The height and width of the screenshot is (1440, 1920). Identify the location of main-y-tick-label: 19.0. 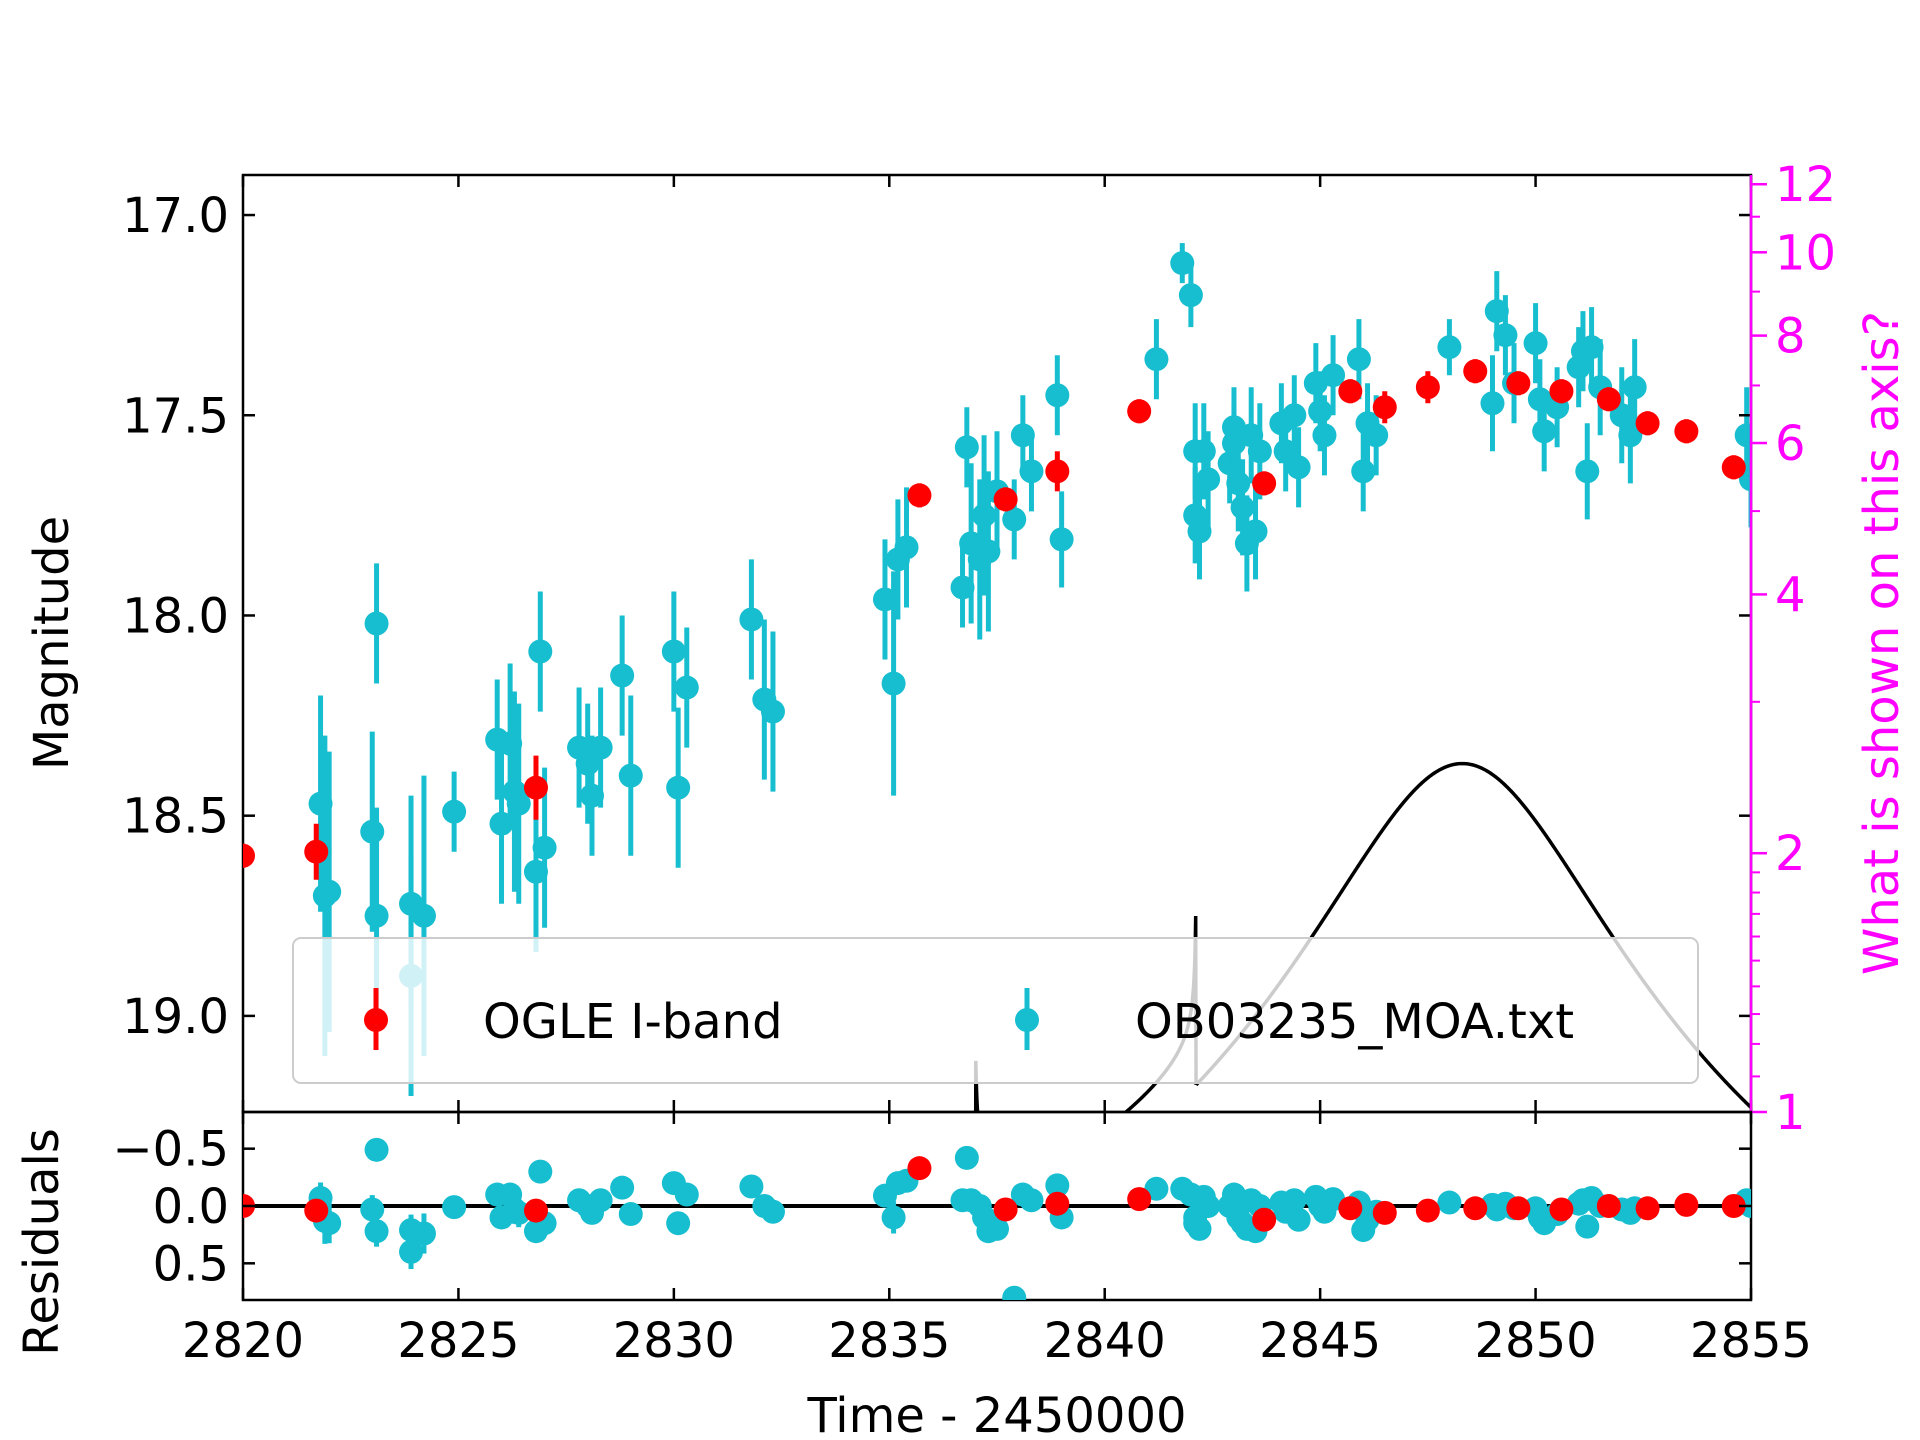
(175, 1017).